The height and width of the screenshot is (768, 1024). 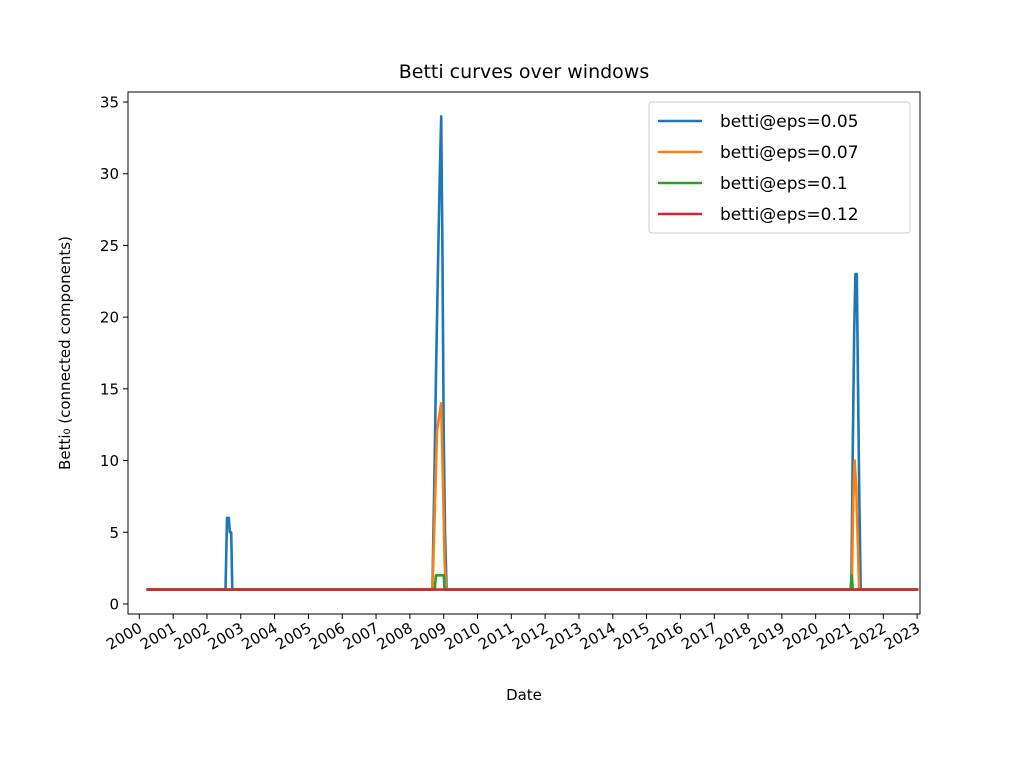 I want to click on y-axis-ticks: 0 5 10 15 20 25 30 35, so click(x=114, y=353).